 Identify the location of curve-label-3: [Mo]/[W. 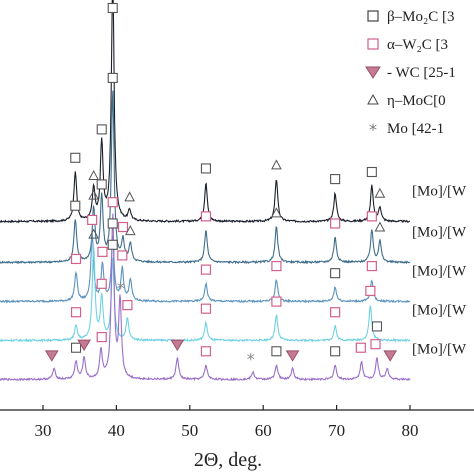
(439, 271).